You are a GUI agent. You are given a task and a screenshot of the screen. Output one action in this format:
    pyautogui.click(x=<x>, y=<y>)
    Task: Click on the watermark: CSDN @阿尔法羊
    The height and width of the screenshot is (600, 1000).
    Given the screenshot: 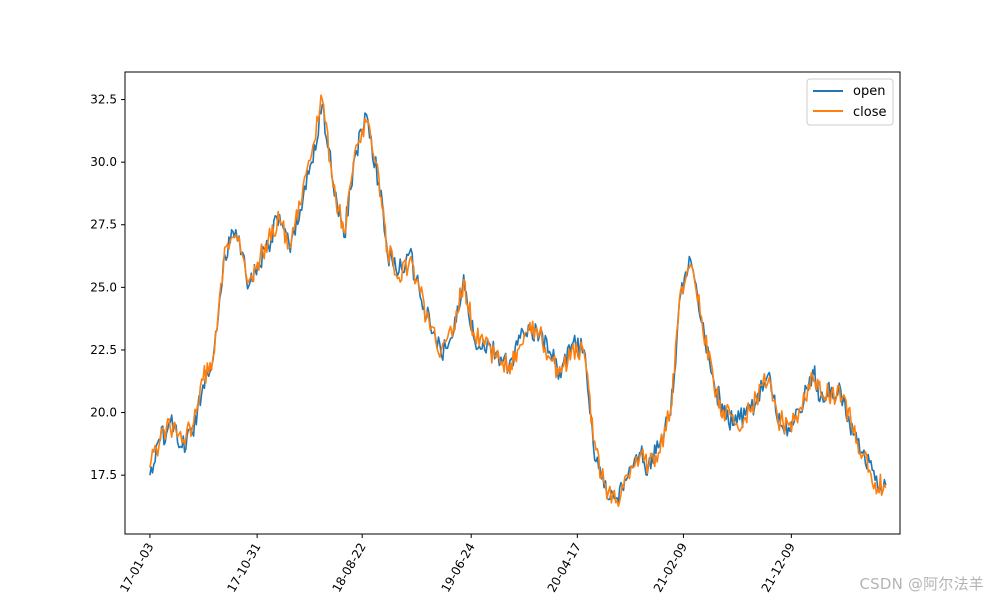 What is the action you would take?
    pyautogui.click(x=921, y=584)
    